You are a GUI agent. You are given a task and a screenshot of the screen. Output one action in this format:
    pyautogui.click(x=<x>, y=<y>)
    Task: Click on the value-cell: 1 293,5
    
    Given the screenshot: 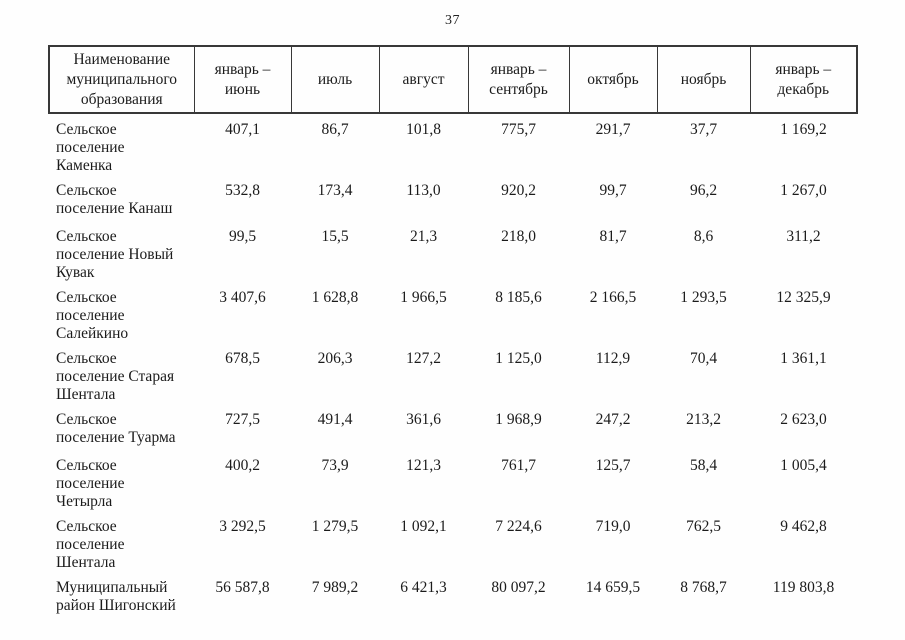 What is the action you would take?
    pyautogui.click(x=703, y=297)
    